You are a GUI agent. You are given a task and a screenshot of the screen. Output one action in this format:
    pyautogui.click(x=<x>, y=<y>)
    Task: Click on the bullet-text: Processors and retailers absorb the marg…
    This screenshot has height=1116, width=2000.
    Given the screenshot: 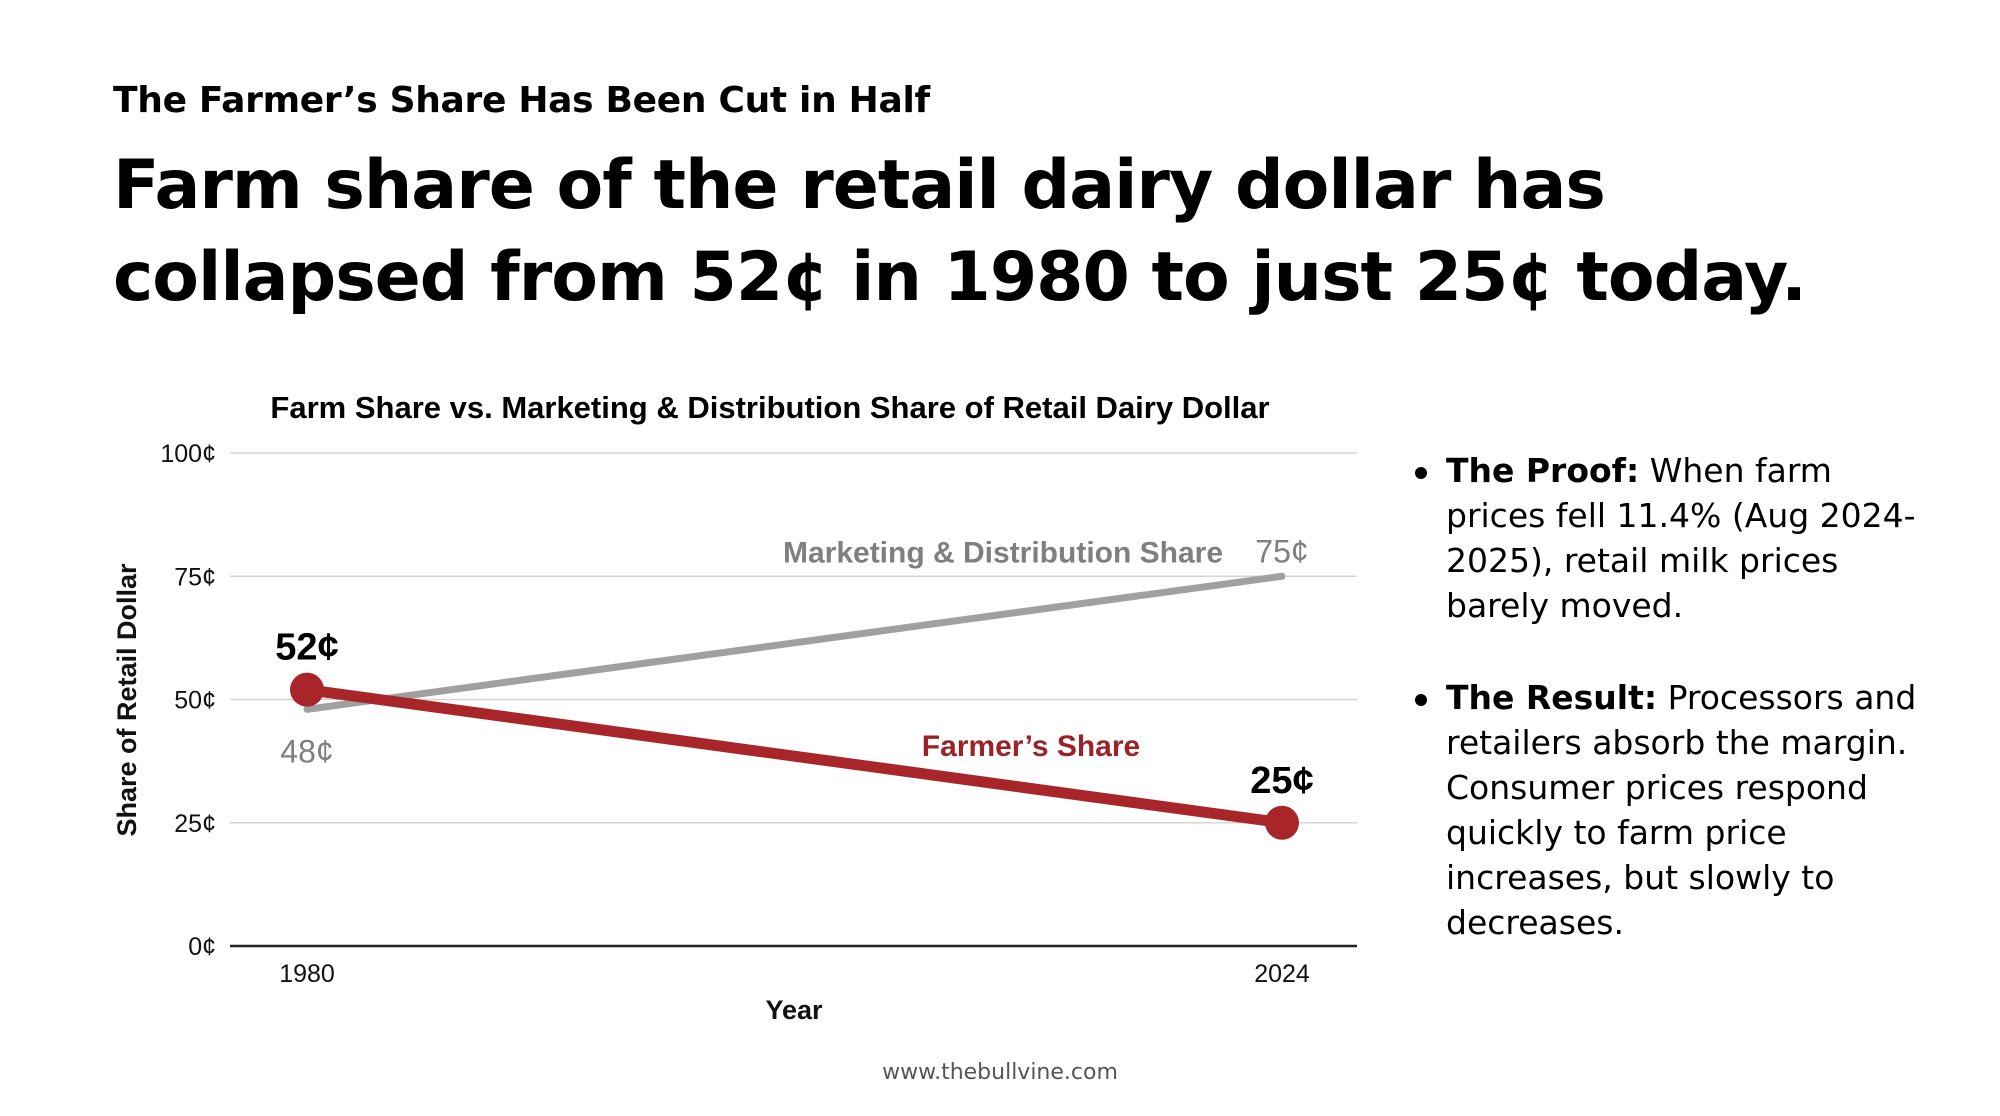 What is the action you would take?
    pyautogui.click(x=1681, y=810)
    